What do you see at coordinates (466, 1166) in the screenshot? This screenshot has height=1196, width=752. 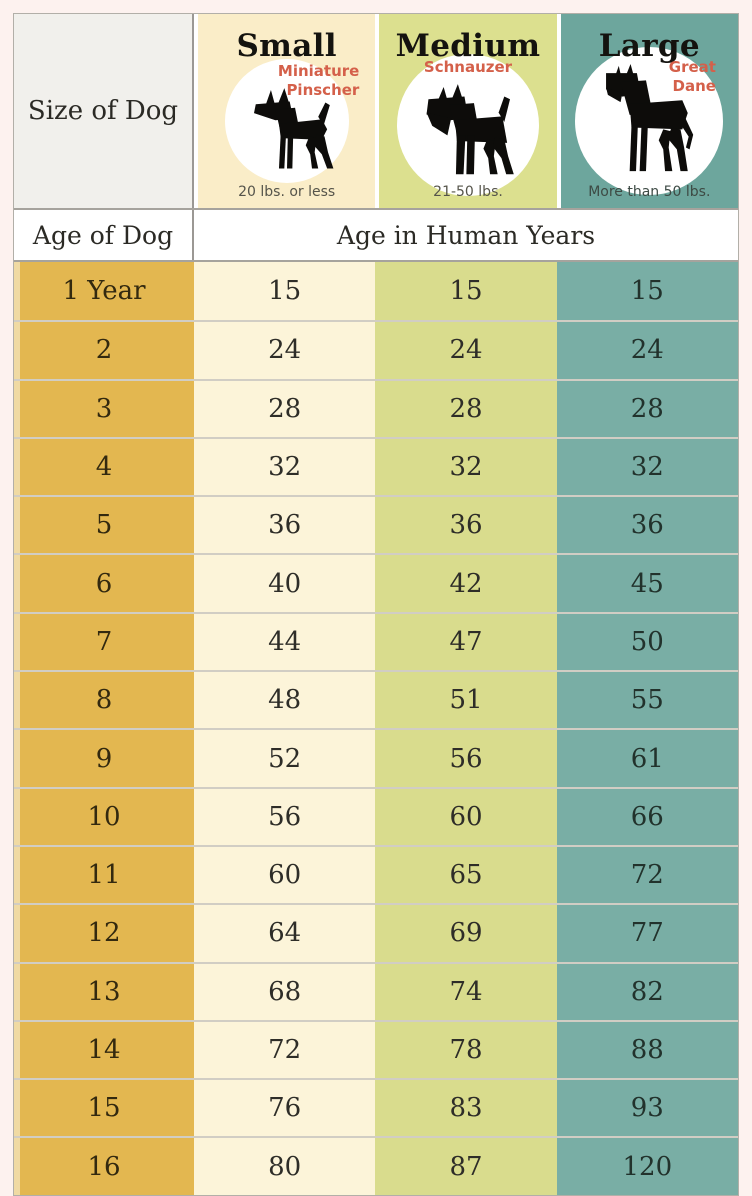 I see `medium-value-cell: 87` at bounding box center [466, 1166].